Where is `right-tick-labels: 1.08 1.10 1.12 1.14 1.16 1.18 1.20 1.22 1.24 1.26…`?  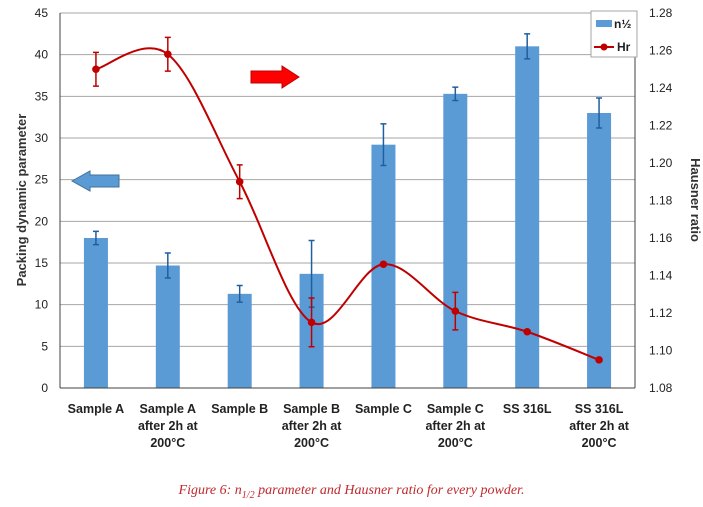 right-tick-labels: 1.08 1.10 1.12 1.14 1.16 1.18 1.20 1.22 1.24 1.26… is located at coordinates (661, 200).